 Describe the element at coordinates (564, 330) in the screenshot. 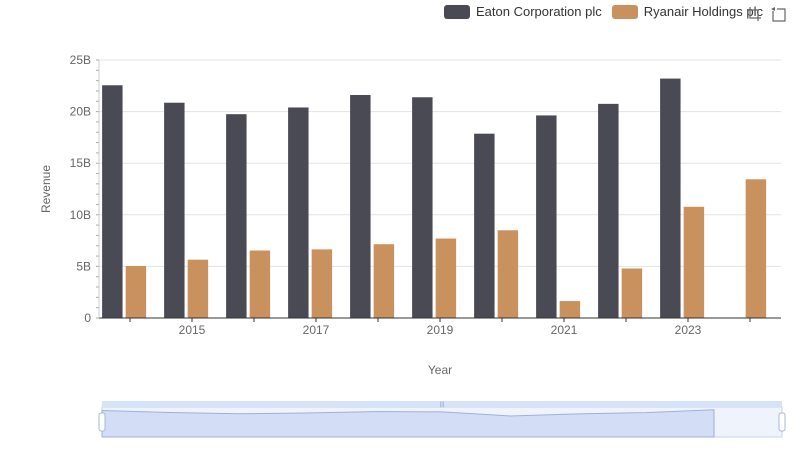

I see `x-tick-label: 2021` at that location.